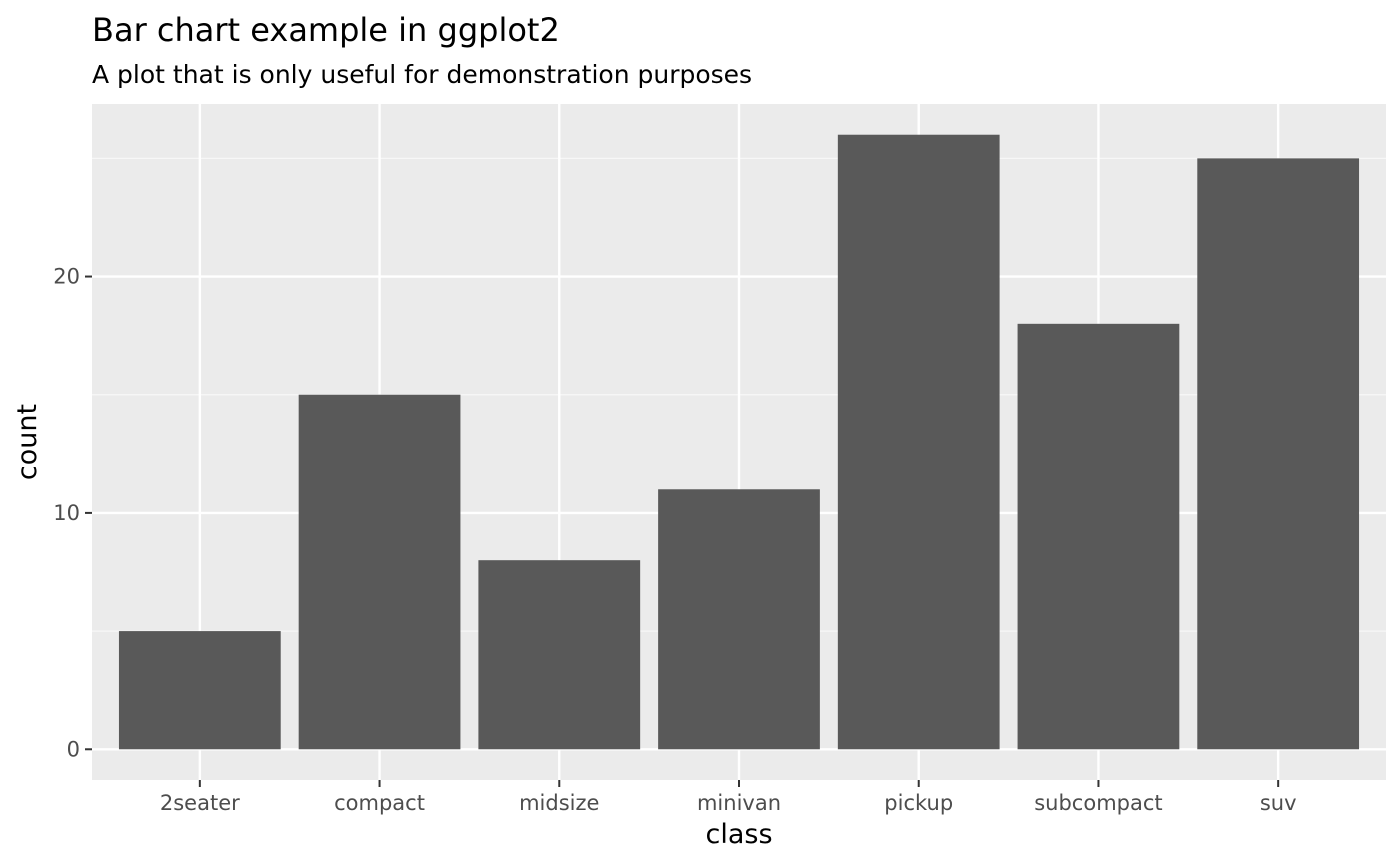  What do you see at coordinates (559, 803) in the screenshot?
I see `x-tick-label: midsize` at bounding box center [559, 803].